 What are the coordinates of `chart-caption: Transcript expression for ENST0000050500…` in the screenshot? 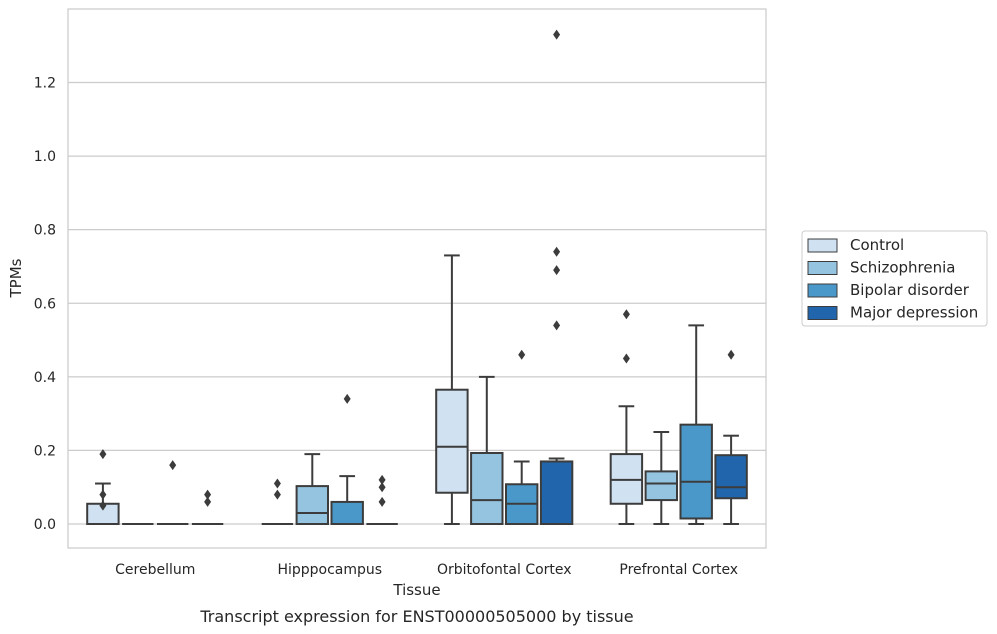 It's located at (416, 616).